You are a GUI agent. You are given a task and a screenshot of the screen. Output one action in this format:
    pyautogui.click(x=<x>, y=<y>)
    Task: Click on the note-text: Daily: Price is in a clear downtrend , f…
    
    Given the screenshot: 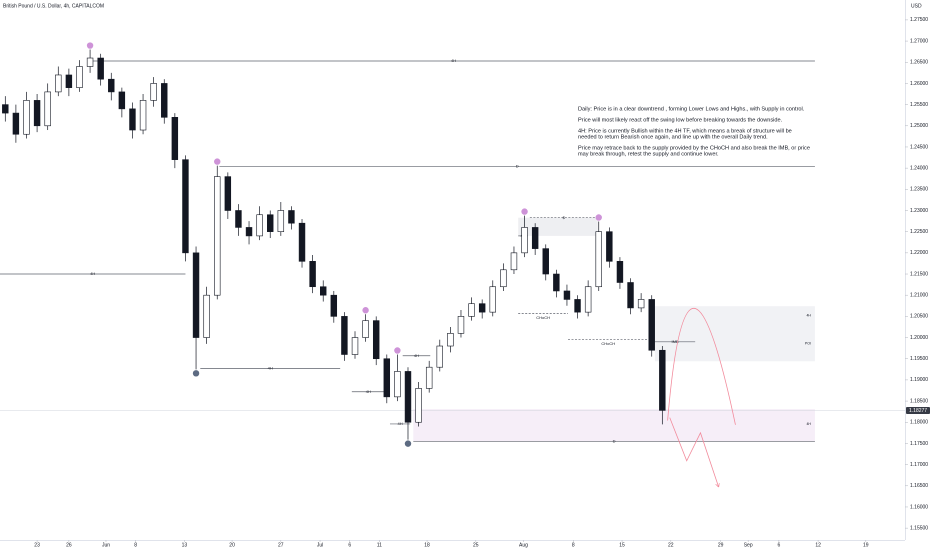 What is the action you would take?
    pyautogui.click(x=691, y=109)
    